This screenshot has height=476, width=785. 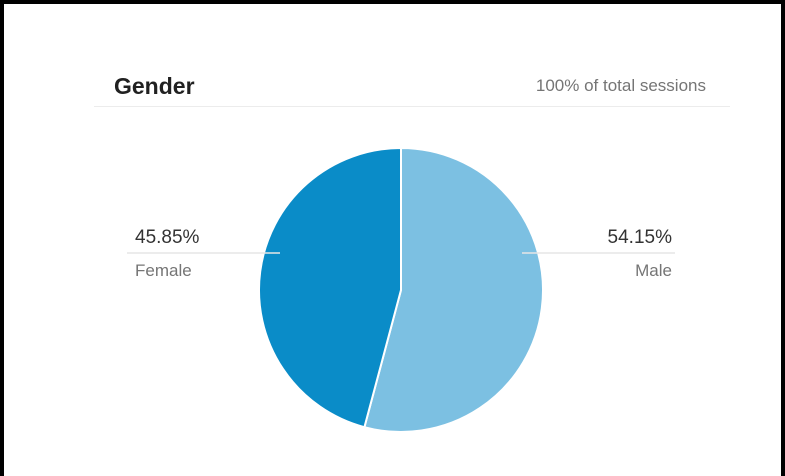 I want to click on value-label-female: 45.85%, so click(x=167, y=237).